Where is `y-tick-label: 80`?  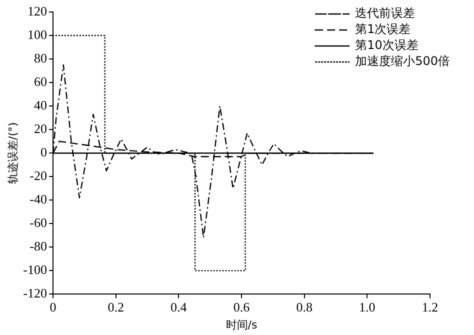
y-tick-label: 80 is located at coordinates (41, 58).